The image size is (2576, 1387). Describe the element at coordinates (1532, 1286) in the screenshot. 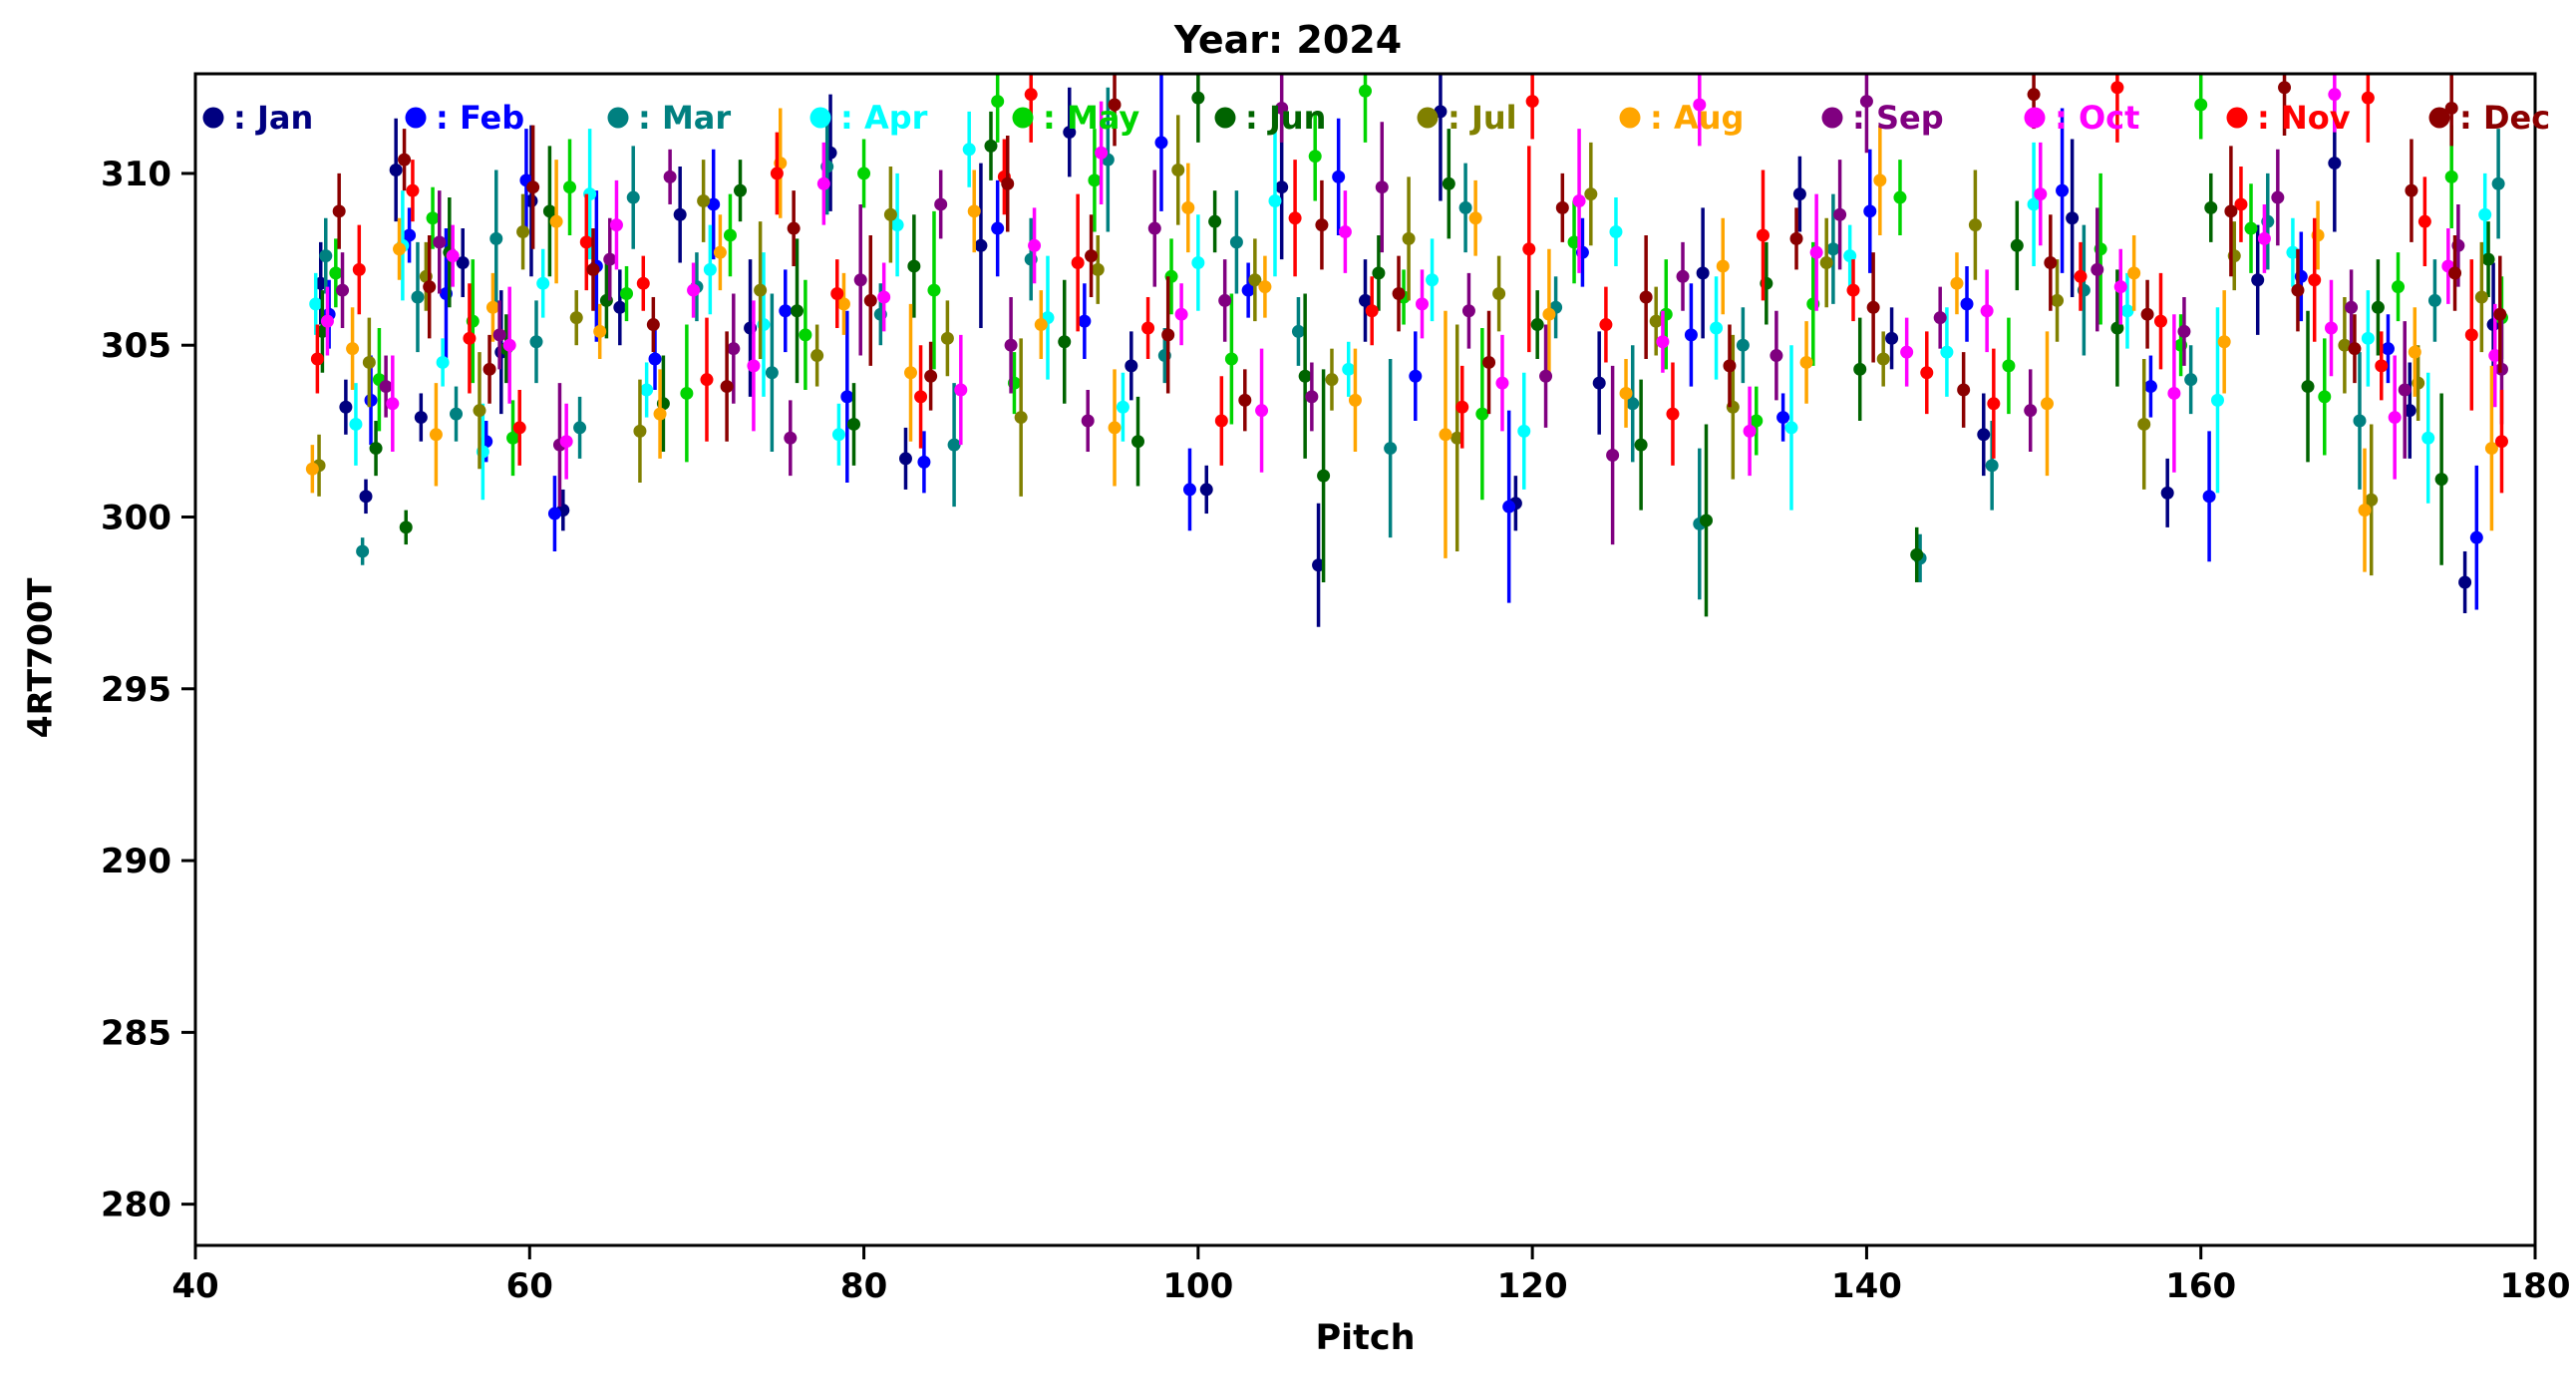

I see `x-tick-label: 120` at that location.